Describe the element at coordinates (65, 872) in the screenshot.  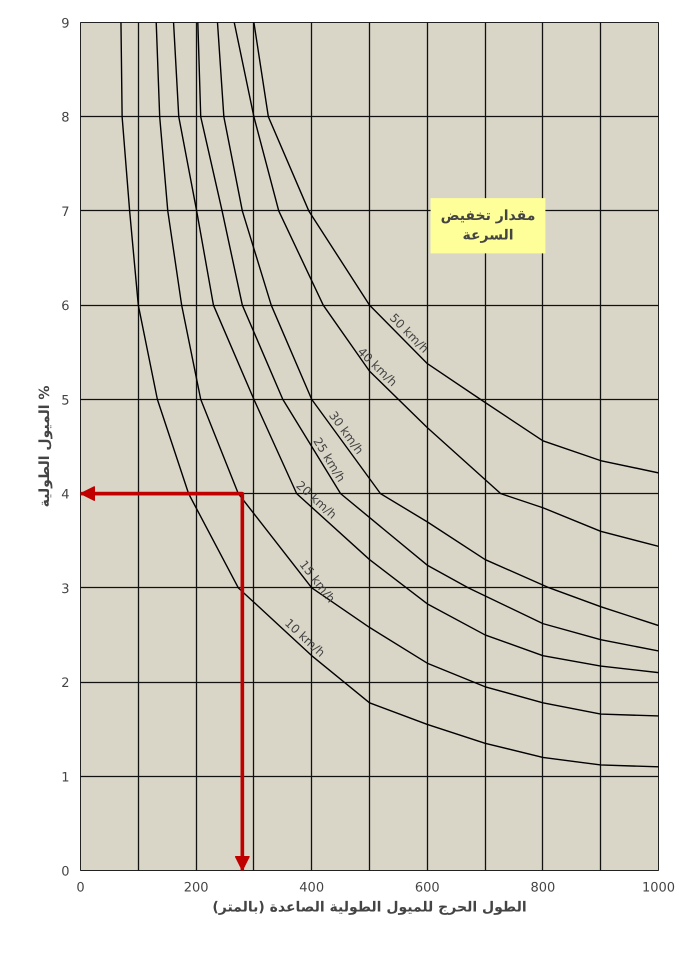
I see `y-tick-label: 0` at that location.